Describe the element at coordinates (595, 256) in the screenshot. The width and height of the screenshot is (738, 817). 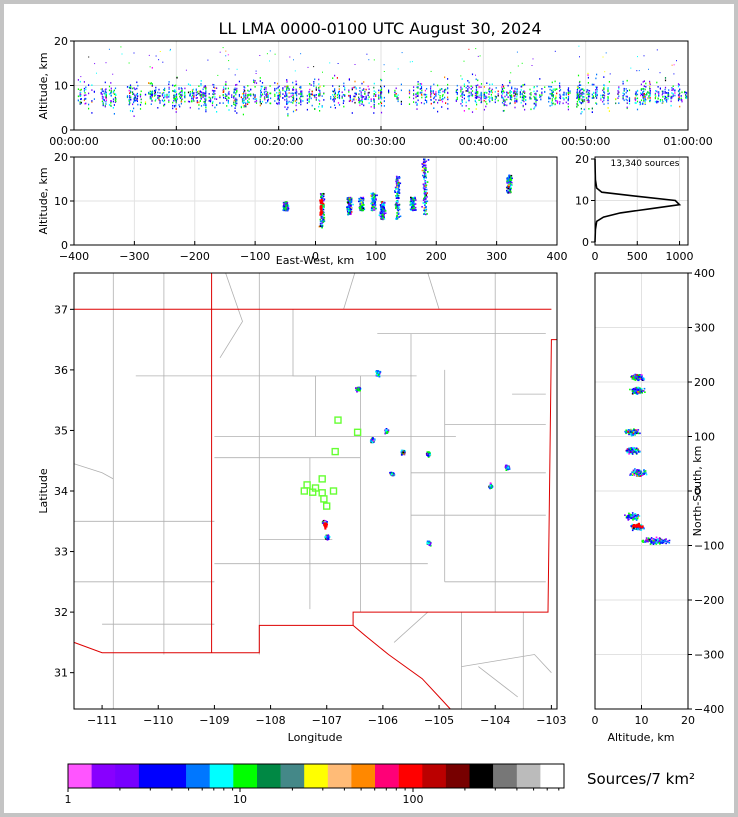
I see `x-tick-label: 0` at that location.